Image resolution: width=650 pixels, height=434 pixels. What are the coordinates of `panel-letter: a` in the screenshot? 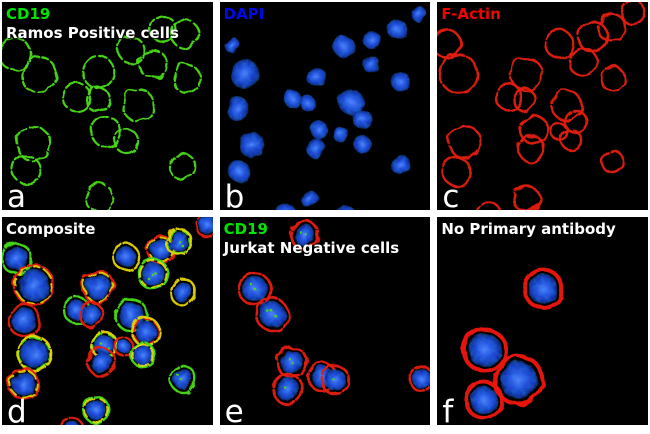 It's located at (16, 194).